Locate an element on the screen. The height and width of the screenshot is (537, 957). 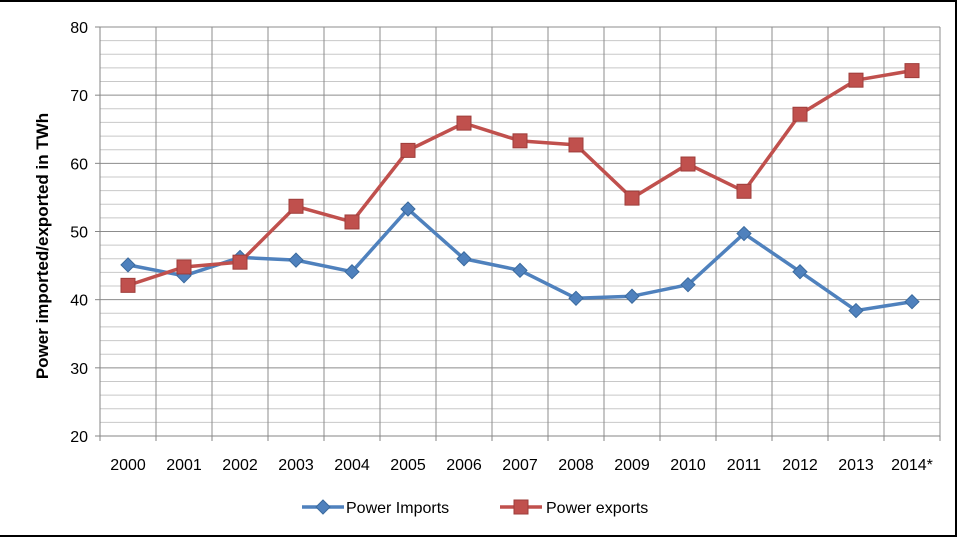
x-tick-label: 2007 is located at coordinates (520, 465).